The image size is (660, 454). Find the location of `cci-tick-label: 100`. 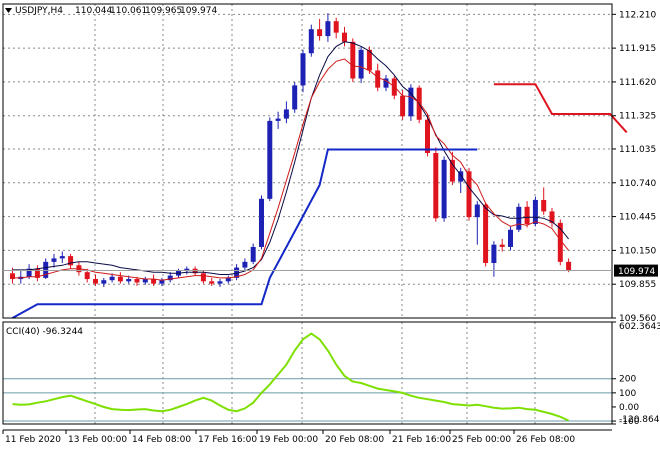

cci-tick-label: 100 is located at coordinates (627, 394).